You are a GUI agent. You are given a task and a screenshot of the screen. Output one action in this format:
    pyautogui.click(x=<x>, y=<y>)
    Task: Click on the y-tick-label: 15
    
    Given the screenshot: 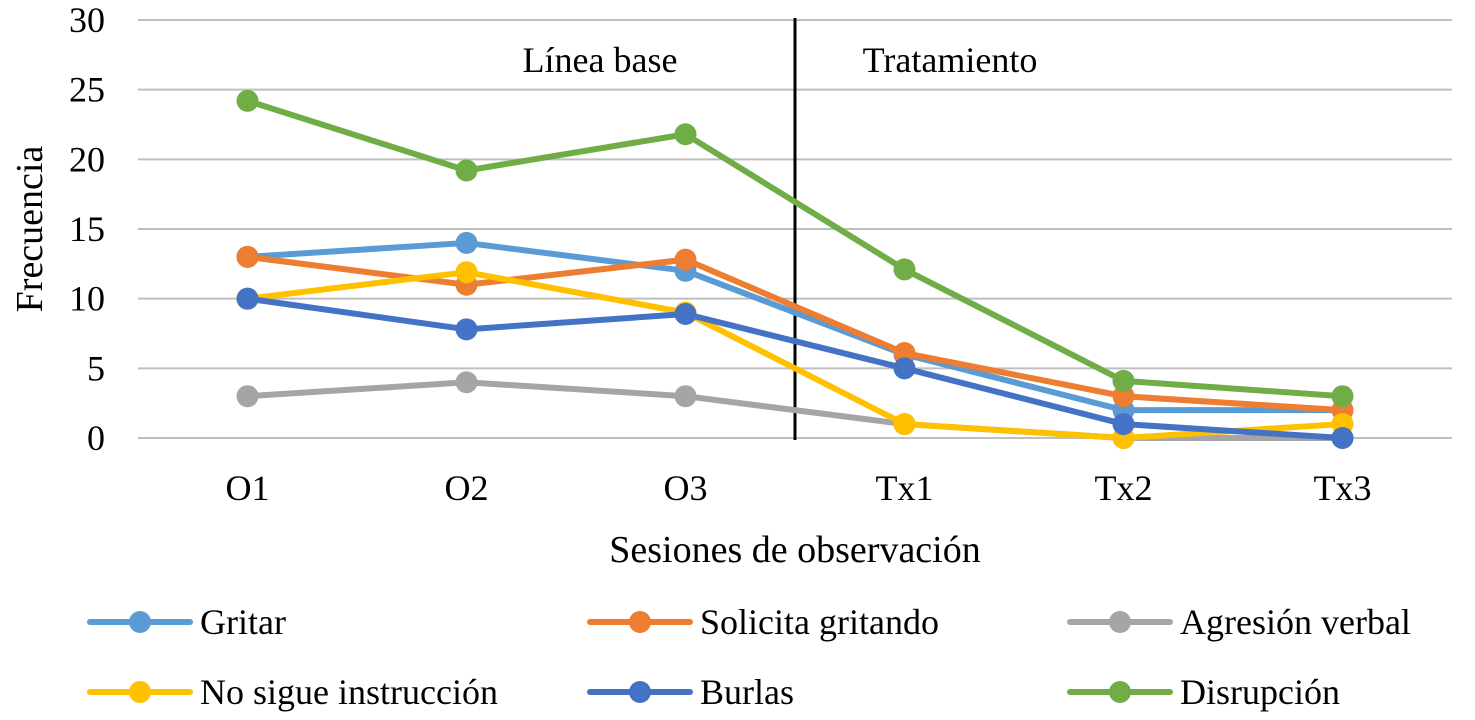 What is the action you would take?
    pyautogui.click(x=87, y=229)
    